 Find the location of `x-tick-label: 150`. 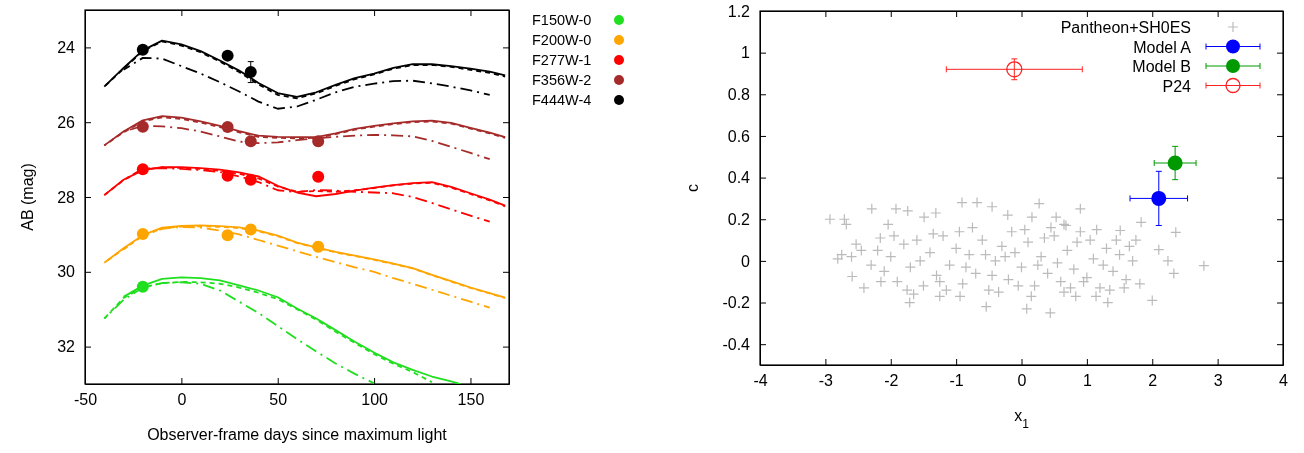

x-tick-label: 150 is located at coordinates (471, 400).